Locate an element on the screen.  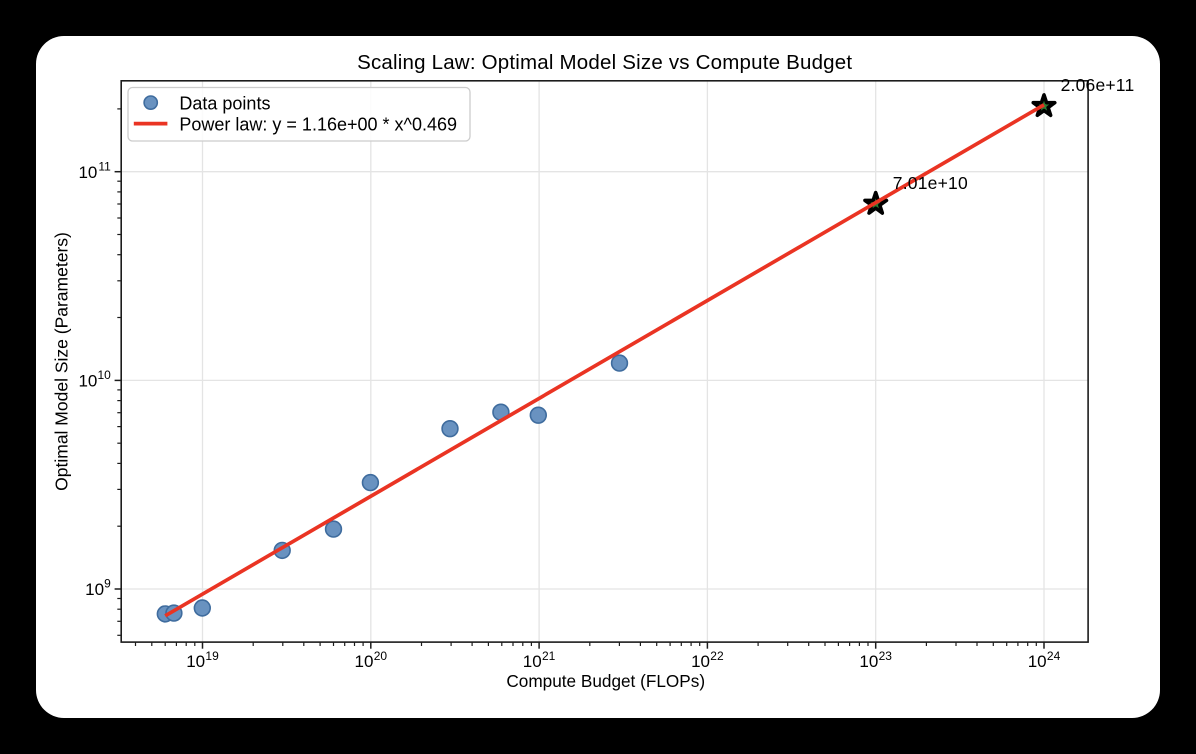
svg-text:Power law: y = 1.16e+00 * x^0.: Power law: y = 1.16e+00 * x^0.469 is located at coordinates (318, 124).